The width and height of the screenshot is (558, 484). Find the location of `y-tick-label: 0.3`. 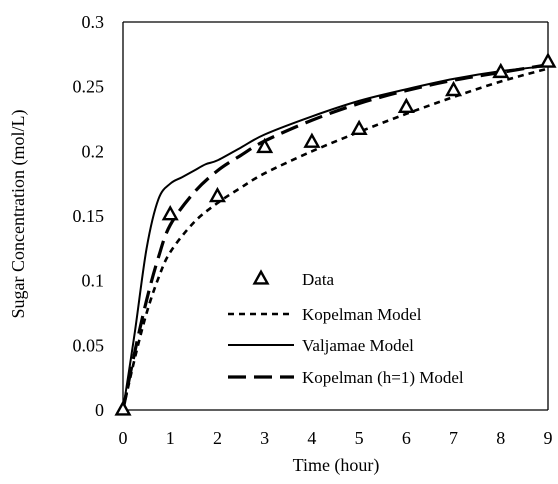

y-tick-label: 0.3 is located at coordinates (93, 22).